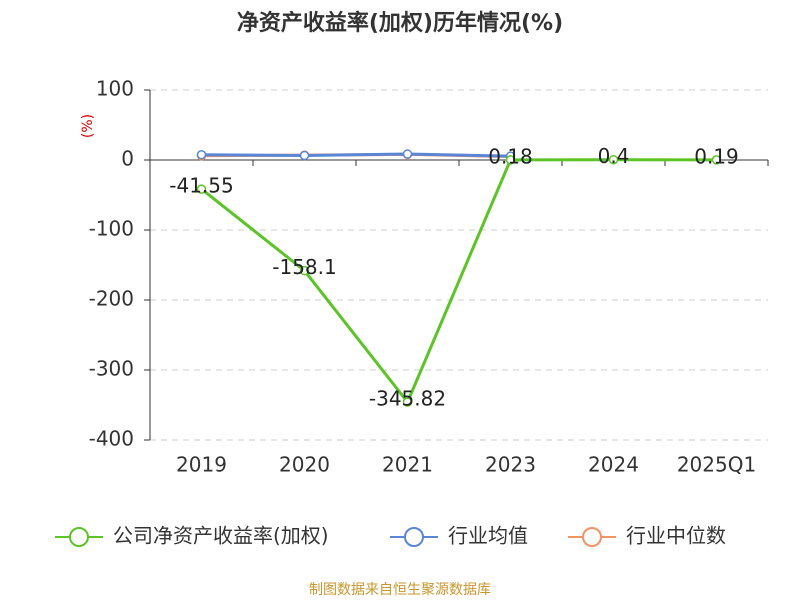 This screenshot has height=600, width=800. What do you see at coordinates (304, 465) in the screenshot?
I see `x-tick-label: 2020` at bounding box center [304, 465].